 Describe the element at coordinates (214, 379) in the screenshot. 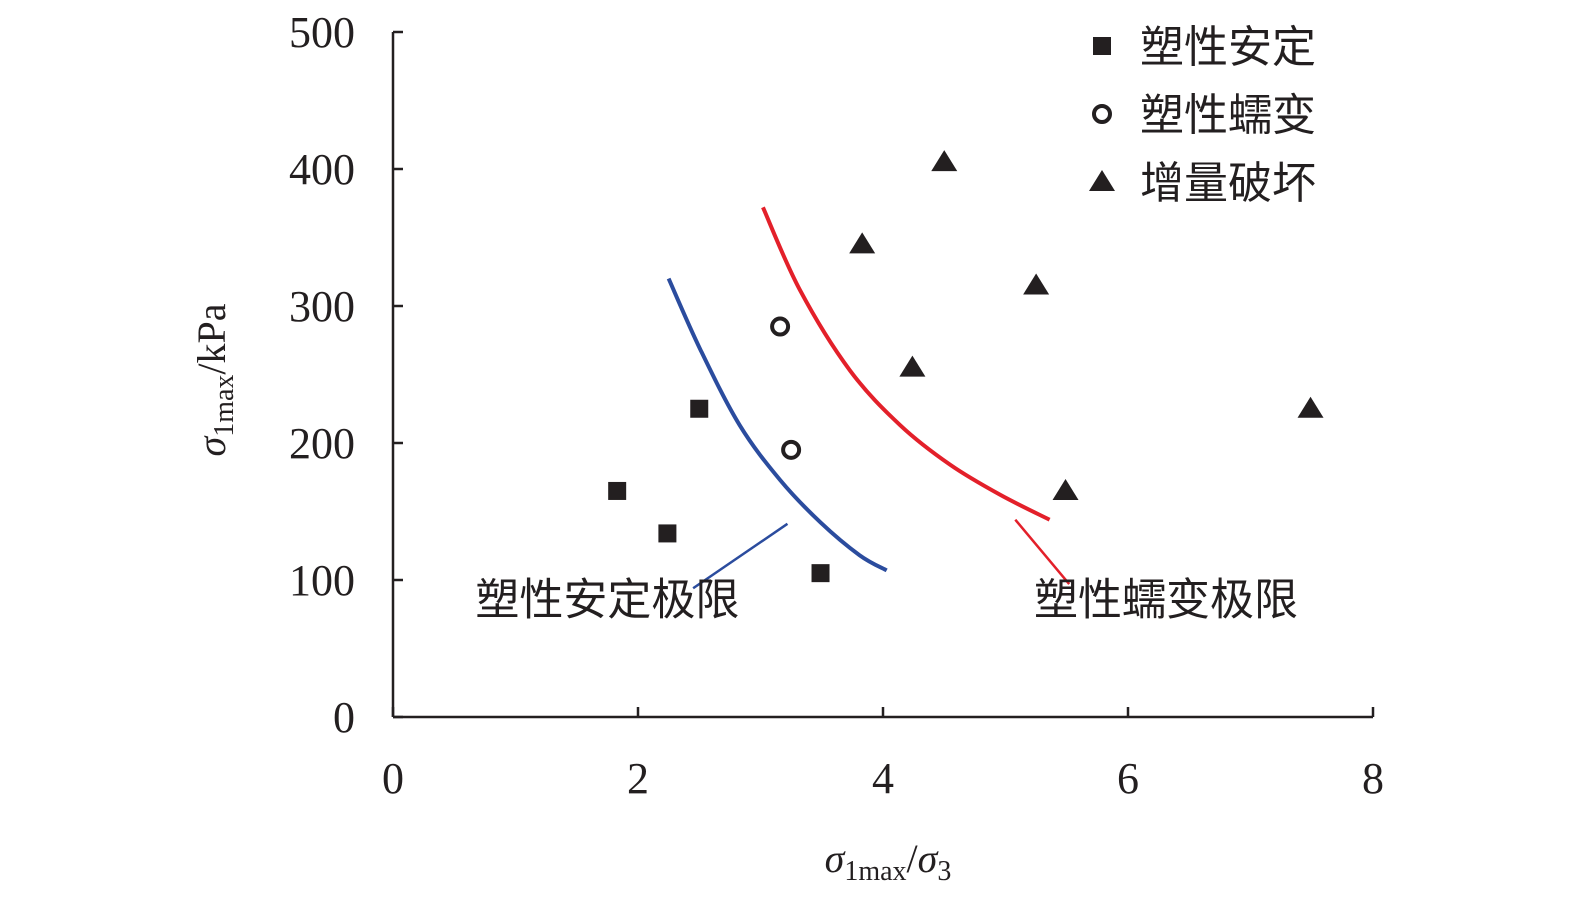

I see `y-axis-label: σ1max/kPa` at that location.